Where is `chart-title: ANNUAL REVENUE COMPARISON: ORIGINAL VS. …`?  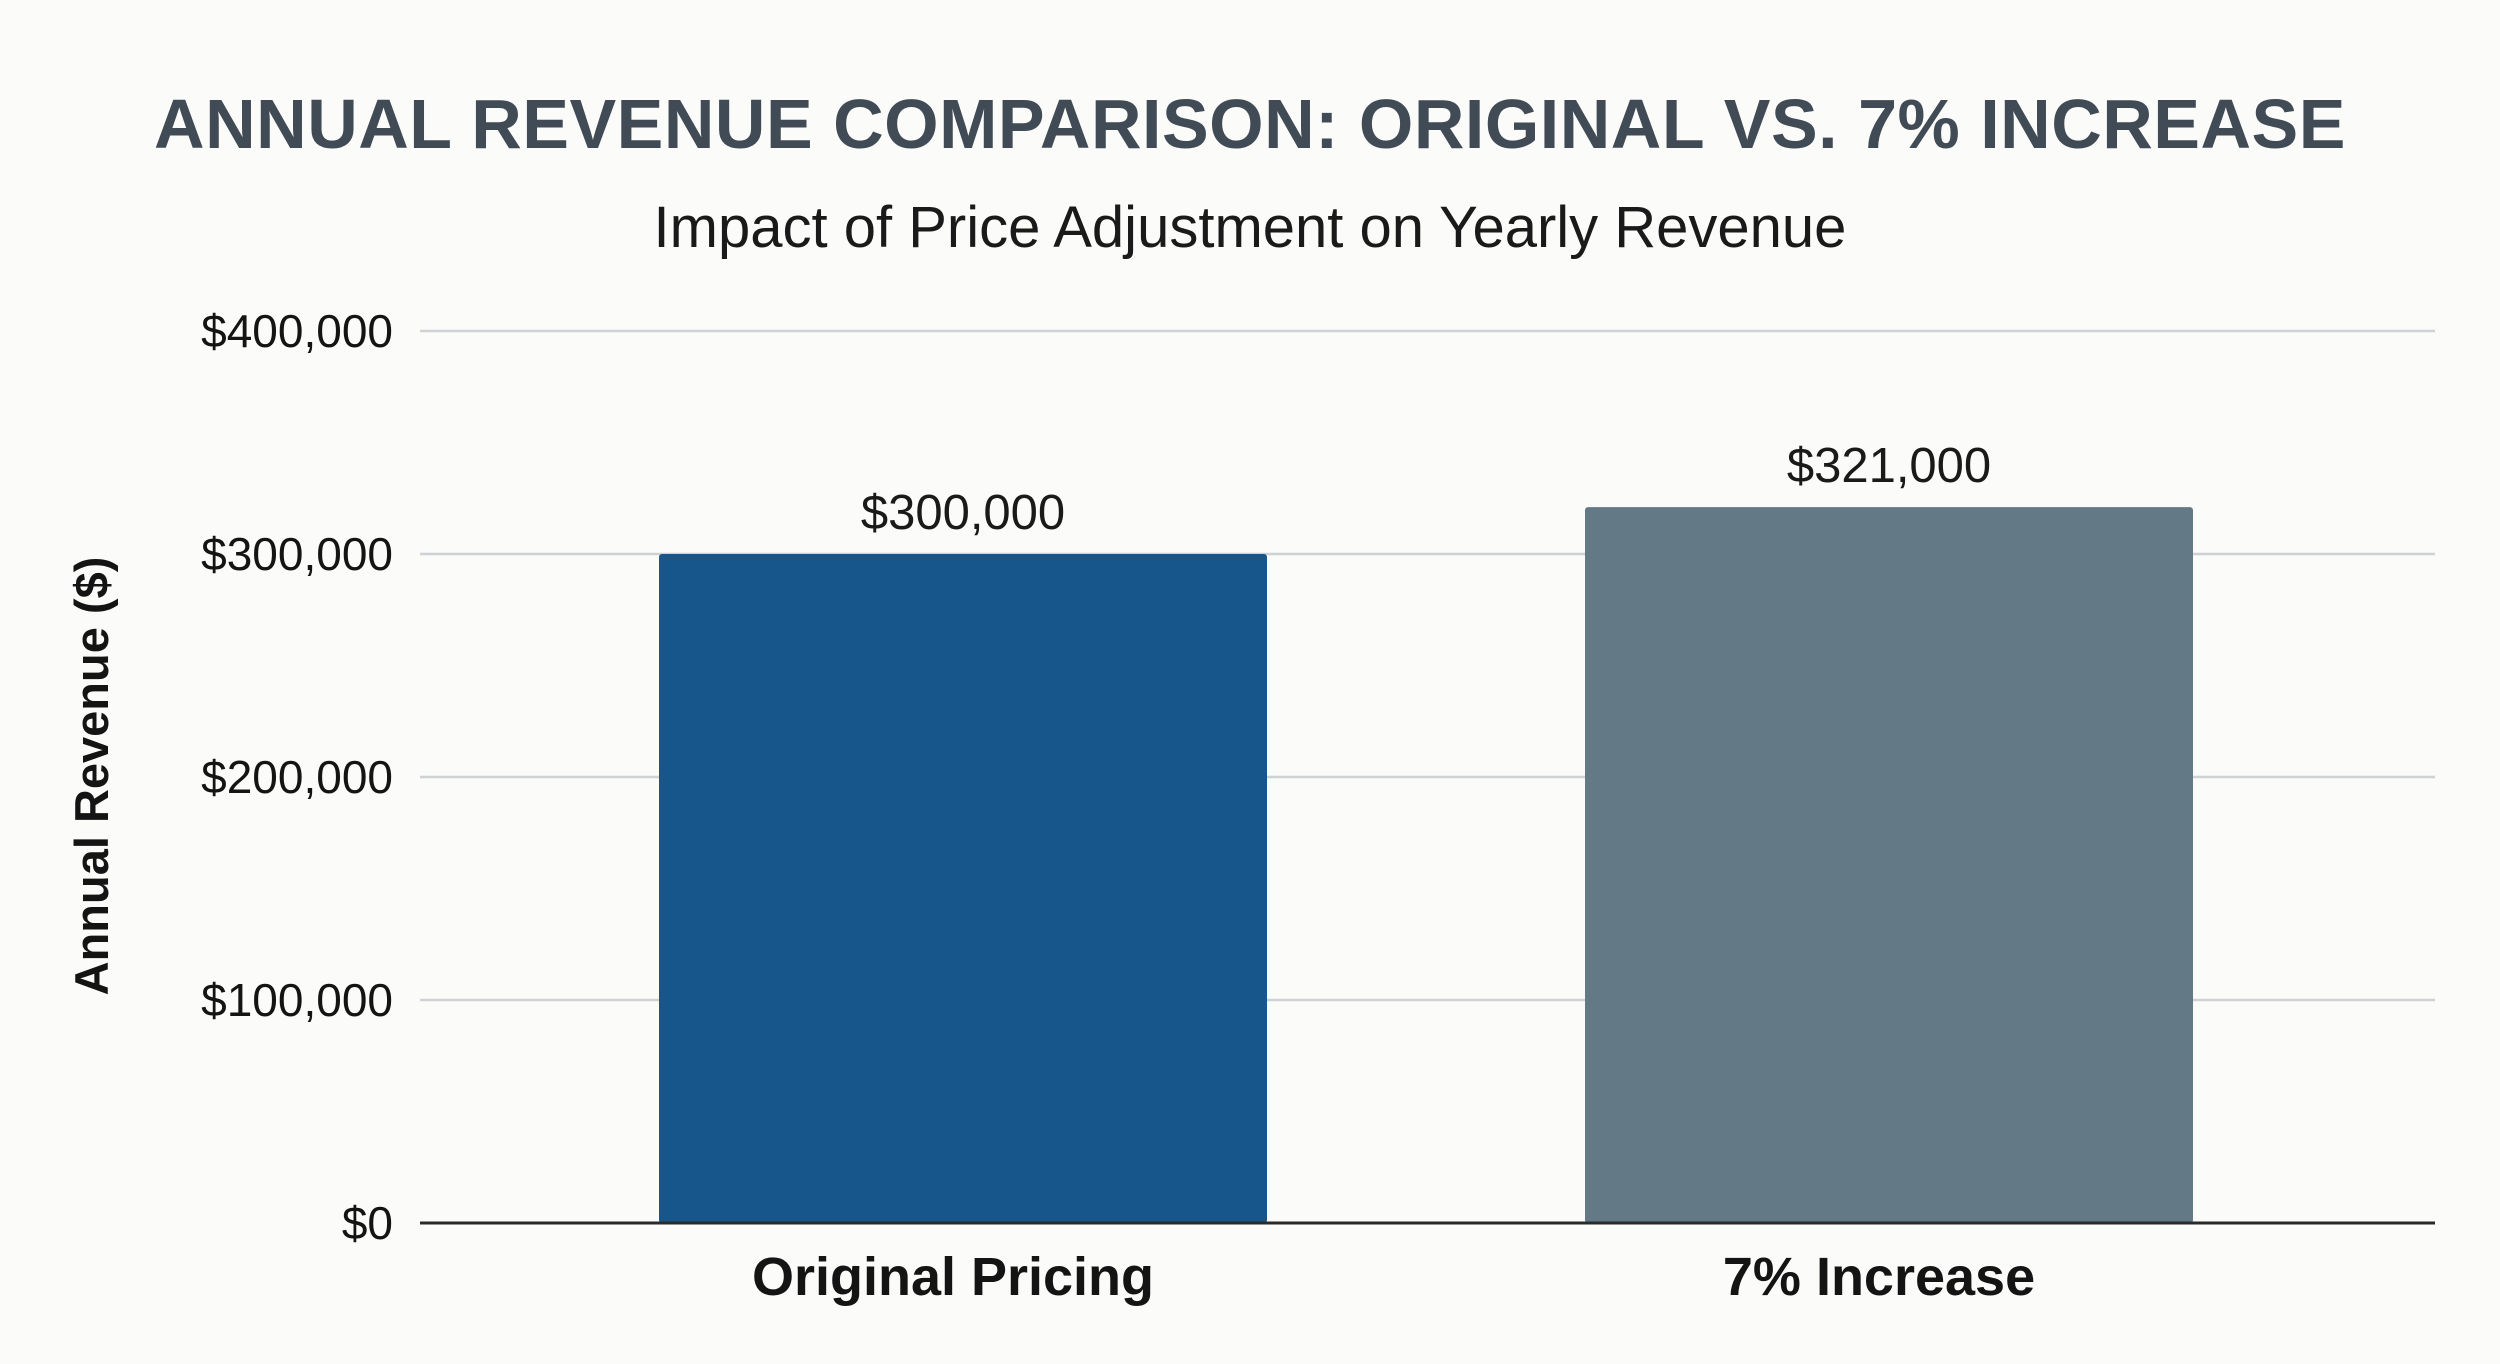 chart-title: ANNUAL REVENUE COMPARISON: ORIGINAL VS. … is located at coordinates (1250, 124).